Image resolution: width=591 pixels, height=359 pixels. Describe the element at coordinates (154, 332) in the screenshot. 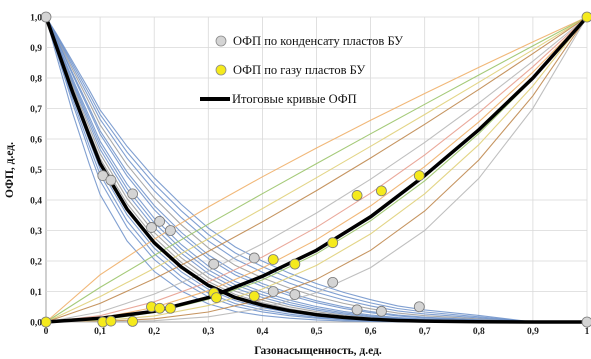

I see `x-tick-label: 0,2` at that location.